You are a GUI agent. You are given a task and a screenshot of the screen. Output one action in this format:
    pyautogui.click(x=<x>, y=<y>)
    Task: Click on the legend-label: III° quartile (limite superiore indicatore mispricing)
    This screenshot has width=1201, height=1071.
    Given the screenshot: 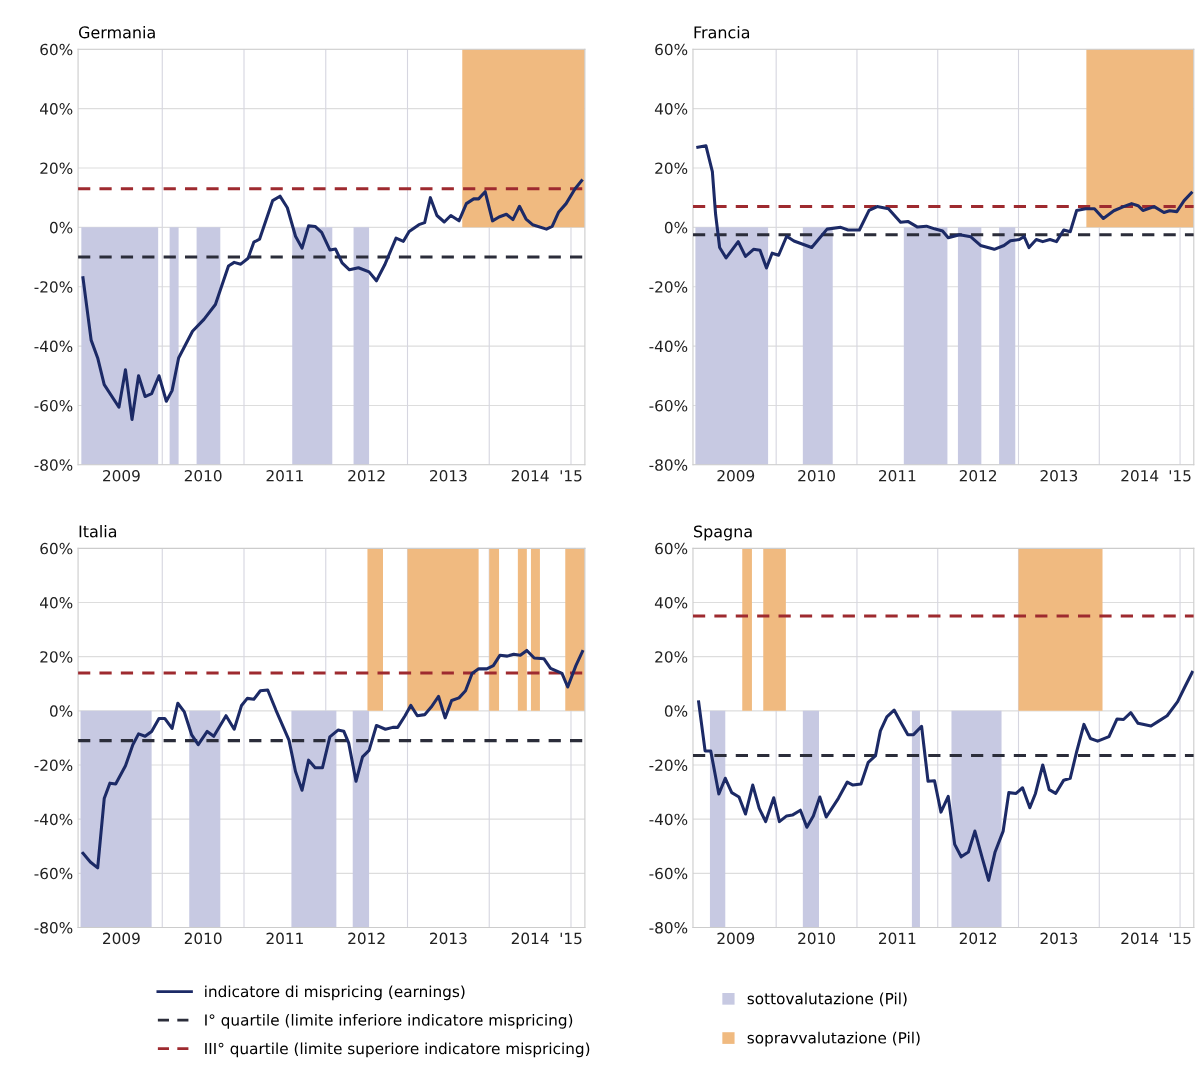 What is the action you would take?
    pyautogui.click(x=397, y=1050)
    